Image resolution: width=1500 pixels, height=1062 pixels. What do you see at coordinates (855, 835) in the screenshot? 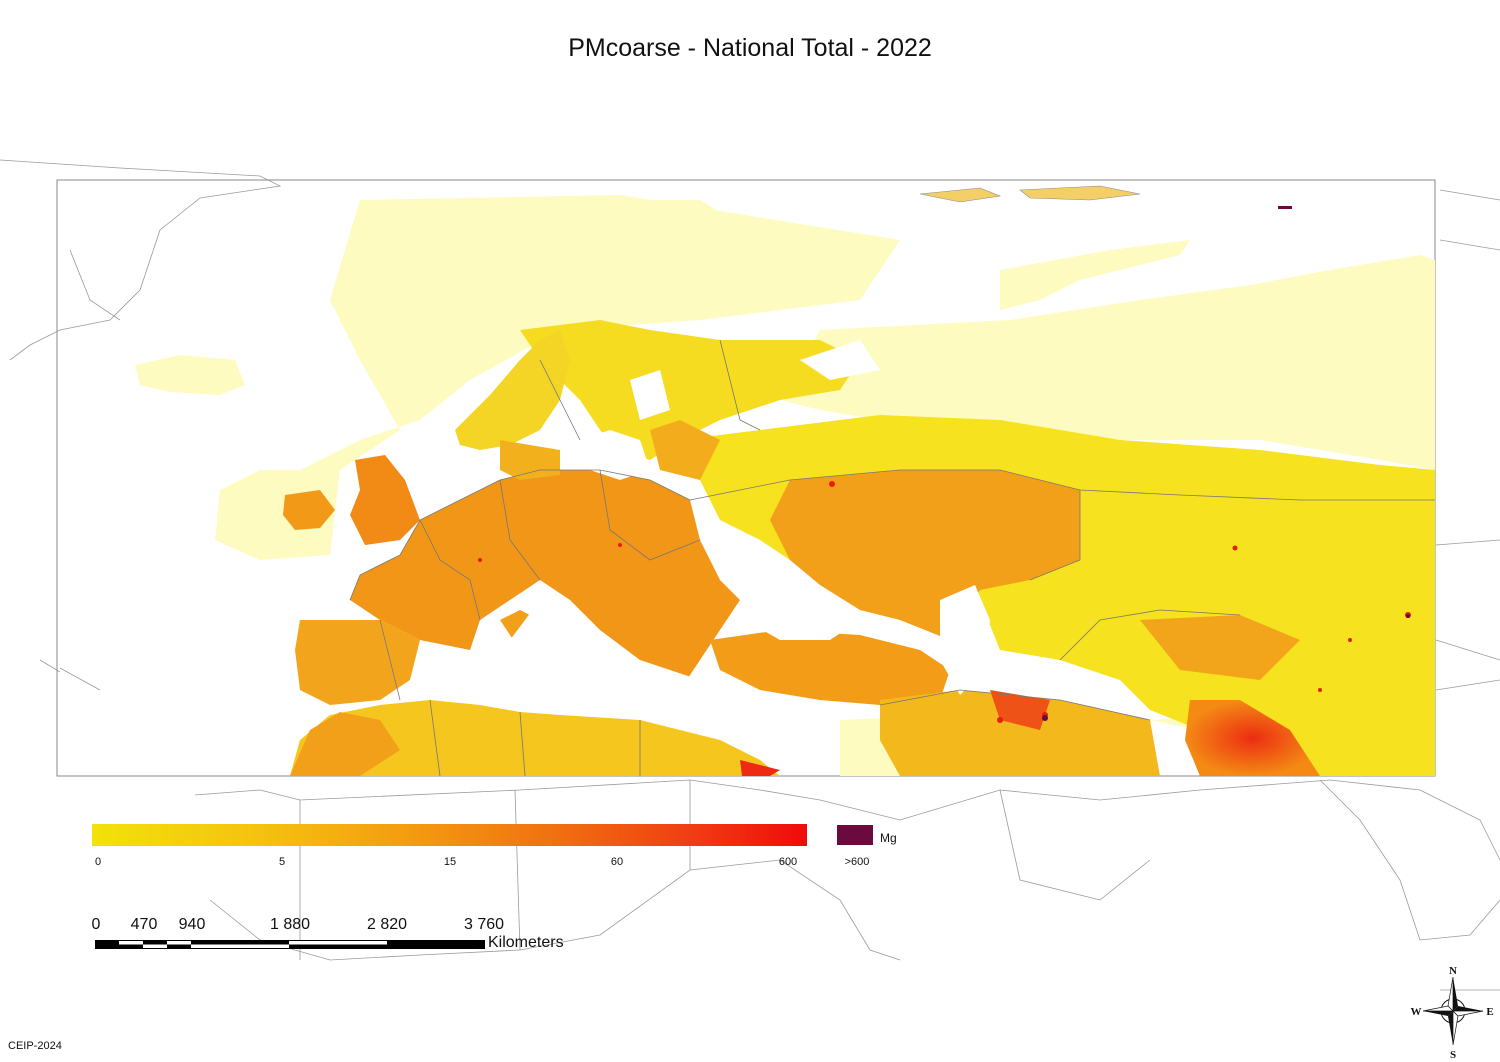
I see `legend-over-swatch` at bounding box center [855, 835].